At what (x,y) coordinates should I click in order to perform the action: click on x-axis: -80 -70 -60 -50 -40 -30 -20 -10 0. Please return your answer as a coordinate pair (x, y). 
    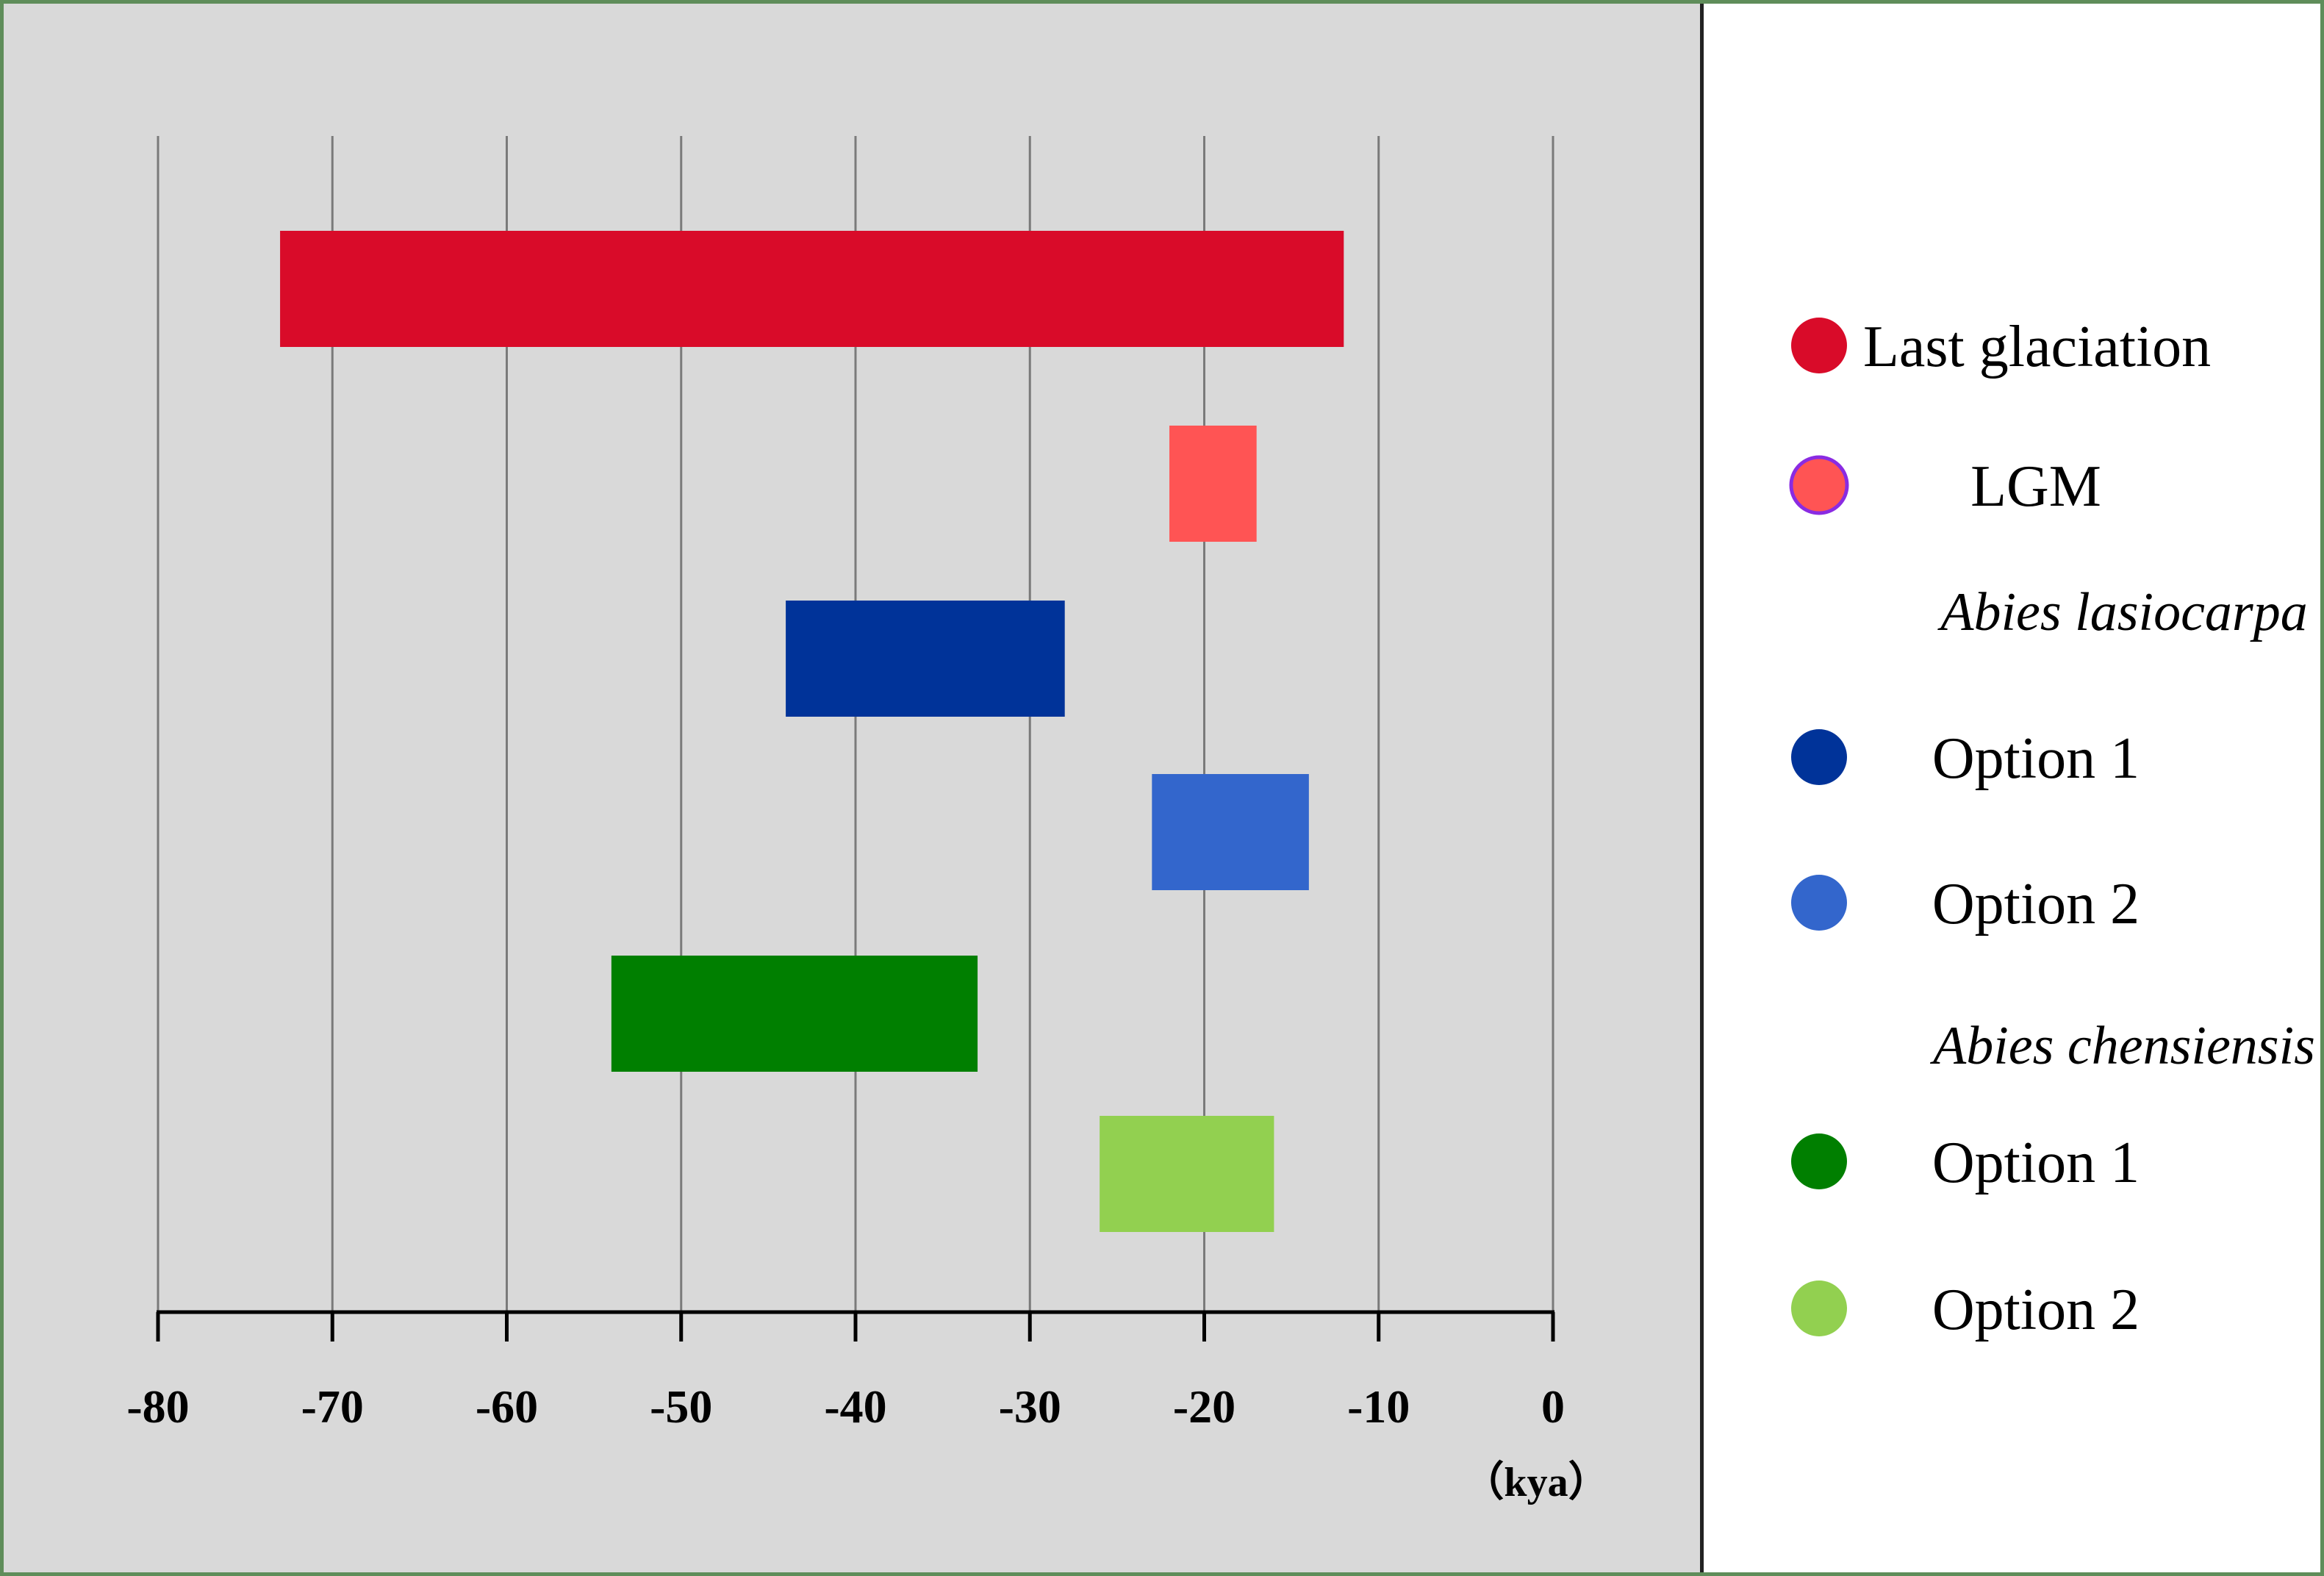
    Looking at the image, I should click on (845, 1371).